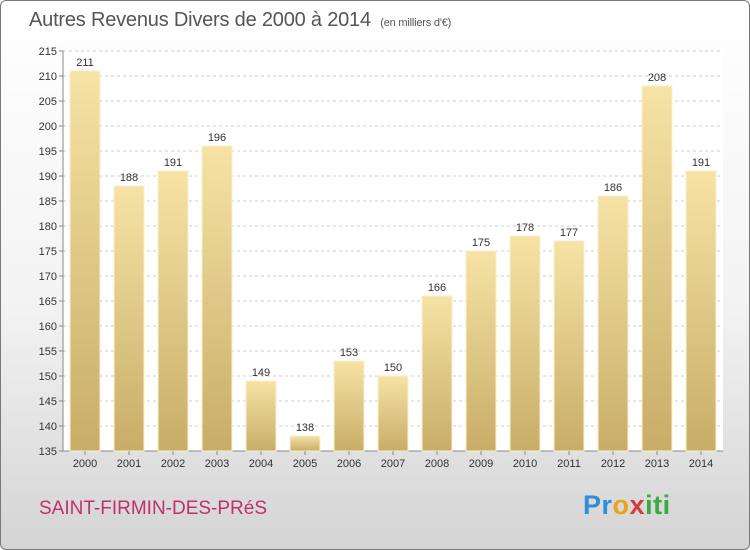  Describe the element at coordinates (48, 277) in the screenshot. I see `y-tick-label: 170` at that location.